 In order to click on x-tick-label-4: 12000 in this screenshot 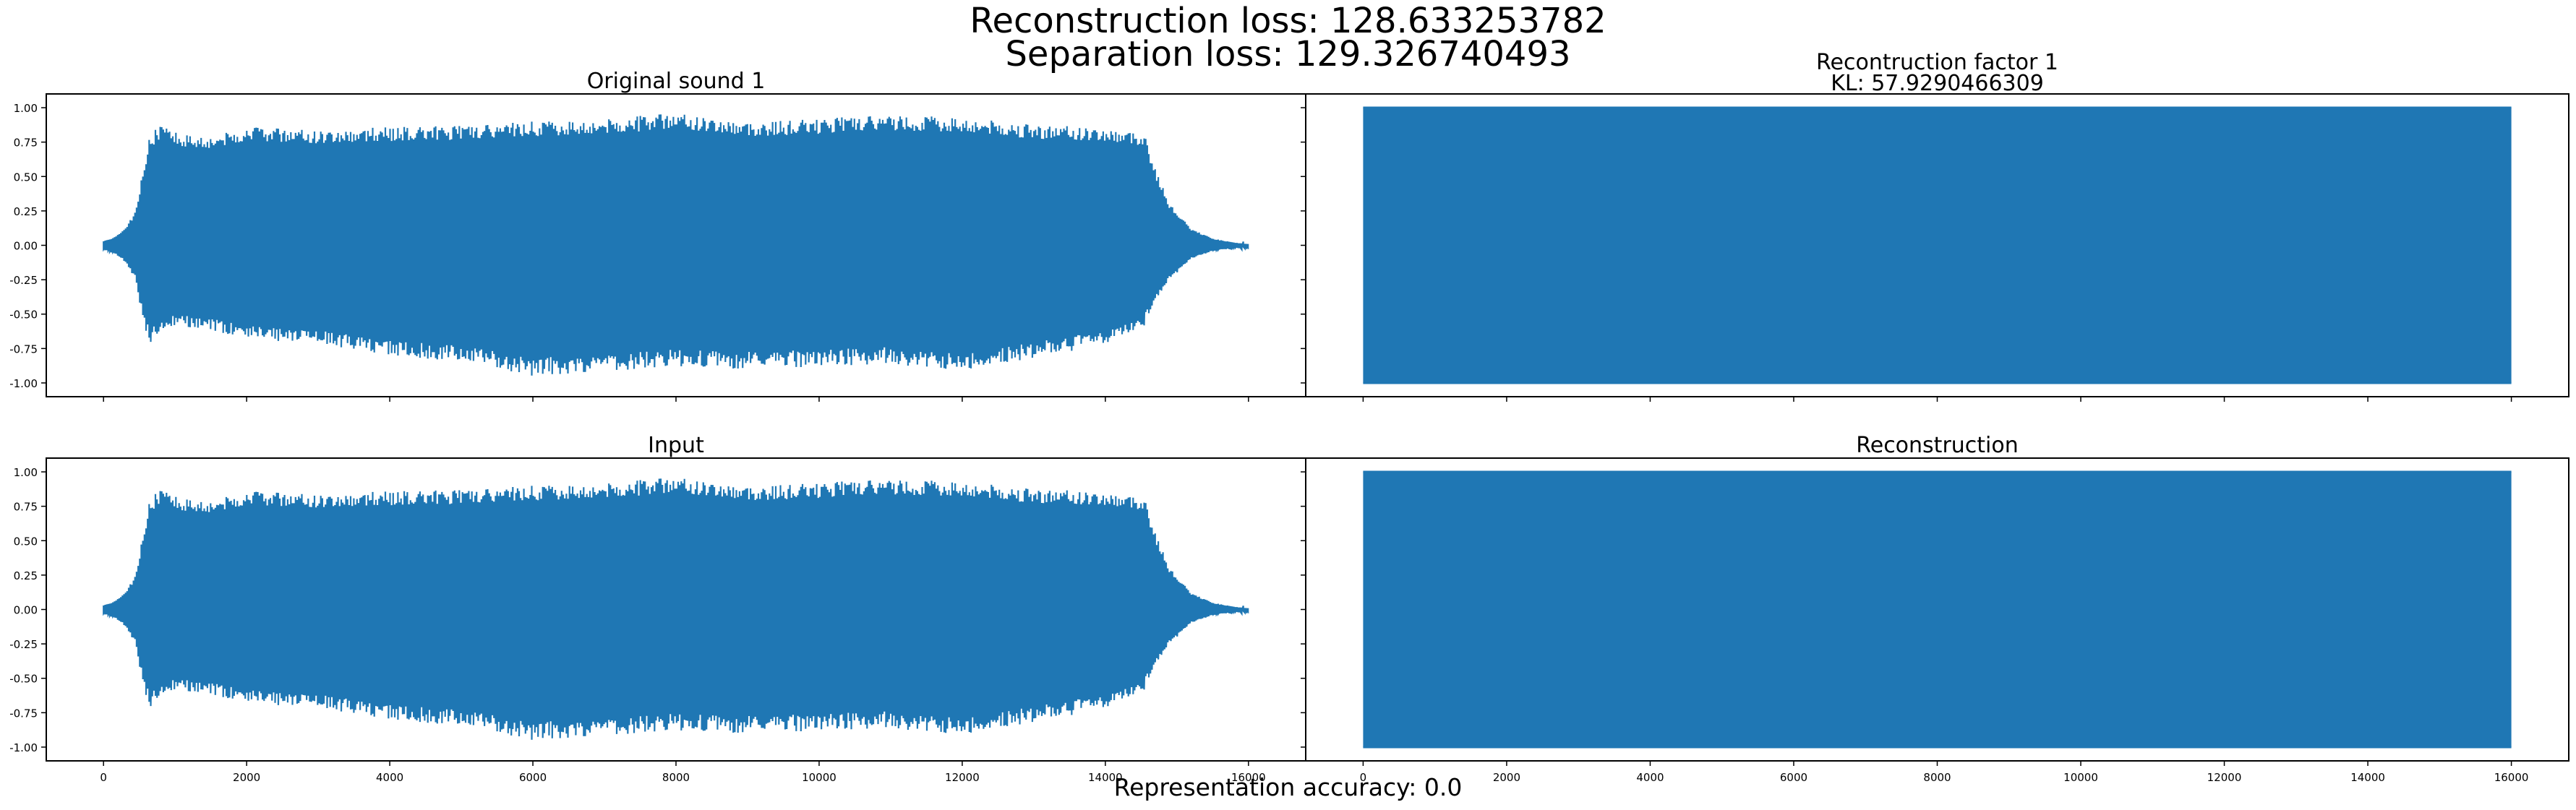, I will do `click(2224, 777)`.